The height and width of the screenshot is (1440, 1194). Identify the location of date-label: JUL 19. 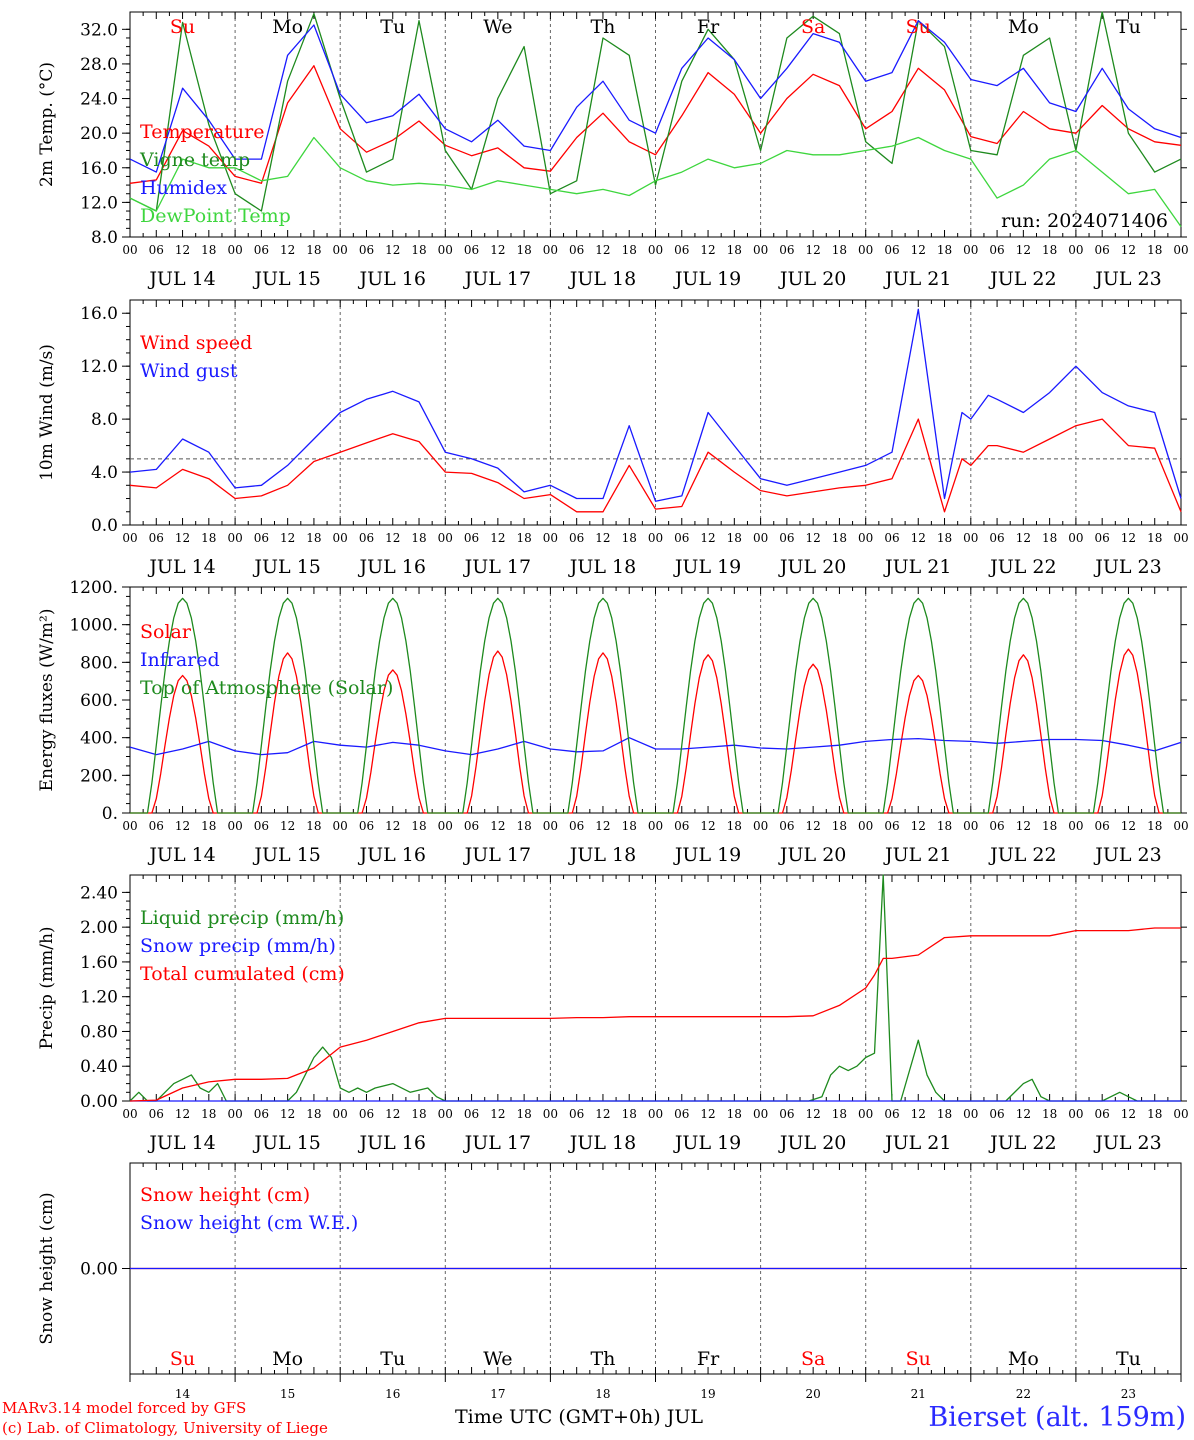
(707, 1143).